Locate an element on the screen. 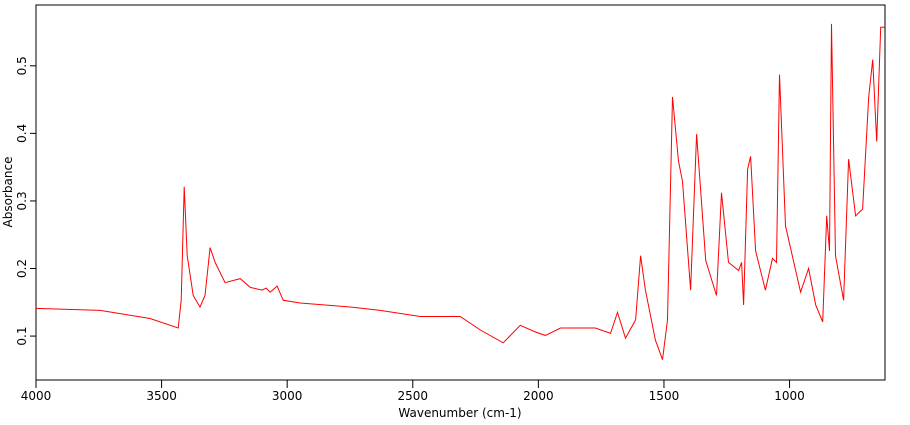 The height and width of the screenshot is (425, 910). x-tick-label: 3000 is located at coordinates (287, 396).